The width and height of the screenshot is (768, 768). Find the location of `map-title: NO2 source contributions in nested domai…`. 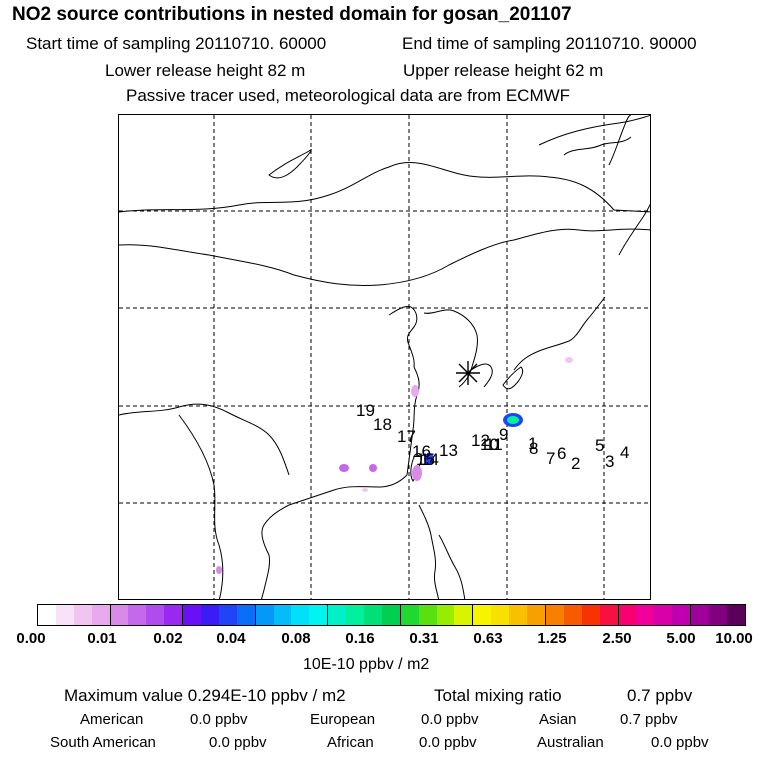

map-title: NO2 source contributions in nested domai… is located at coordinates (292, 14).